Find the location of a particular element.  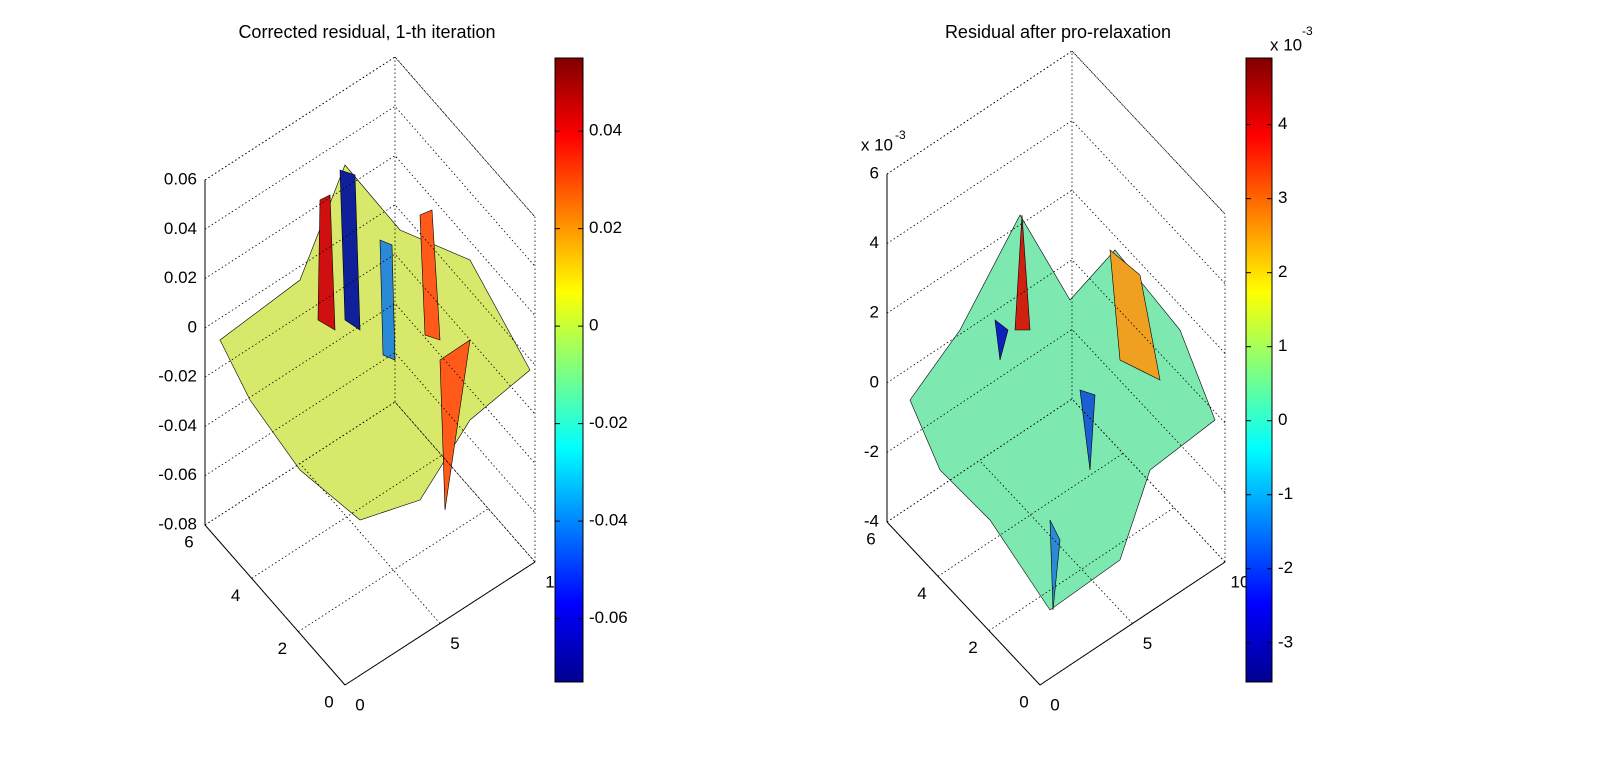

surface-sketch-right is located at coordinates (1062, 412).